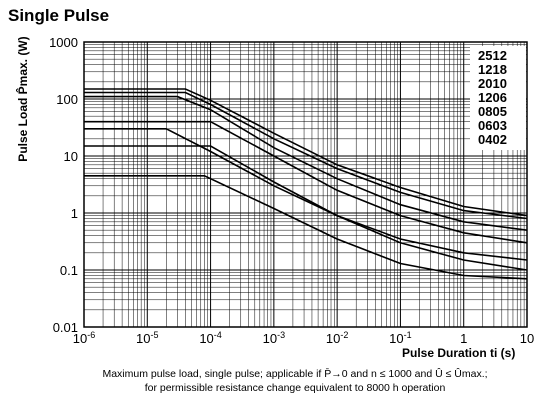 This screenshot has height=402, width=547. Describe the element at coordinates (492, 55) in the screenshot. I see `legend-label-2512: 2512` at that location.